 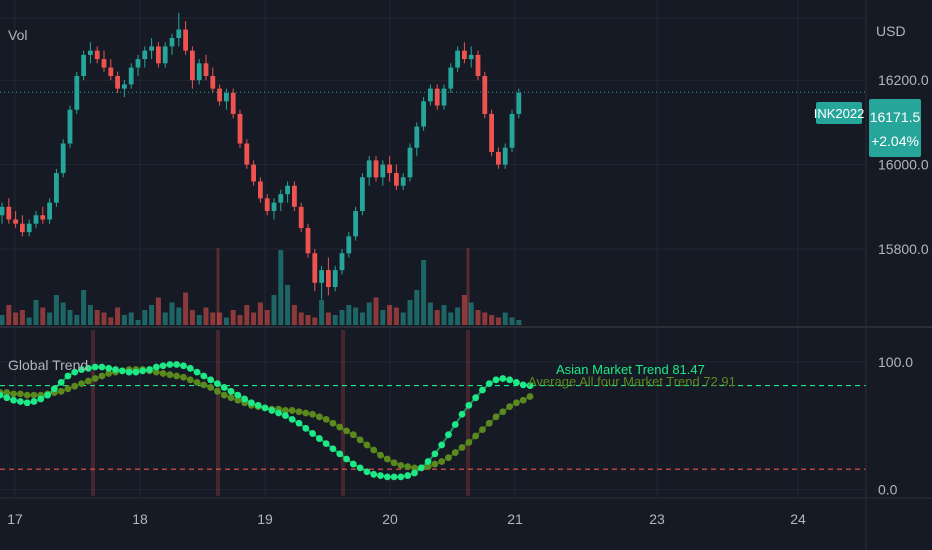 I want to click on time-tick-label: 19, so click(x=265, y=519).